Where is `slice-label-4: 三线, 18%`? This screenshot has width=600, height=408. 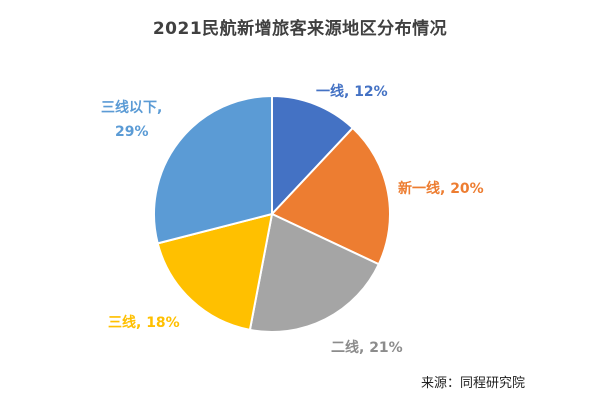 slice-label-4: 三线, 18% is located at coordinates (144, 322).